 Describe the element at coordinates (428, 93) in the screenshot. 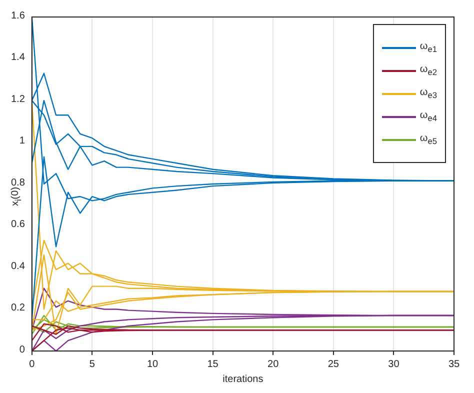

I see `legend-label: ω$_{e3}$` at that location.